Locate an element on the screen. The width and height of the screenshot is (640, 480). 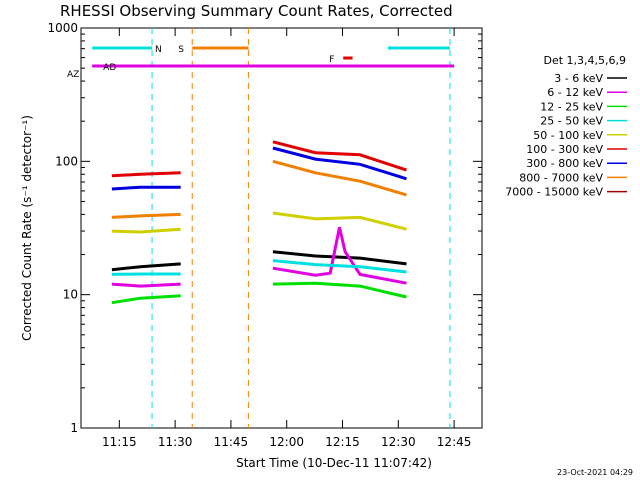
legend-entry-label: 6 - 12 keV is located at coordinates (575, 92).